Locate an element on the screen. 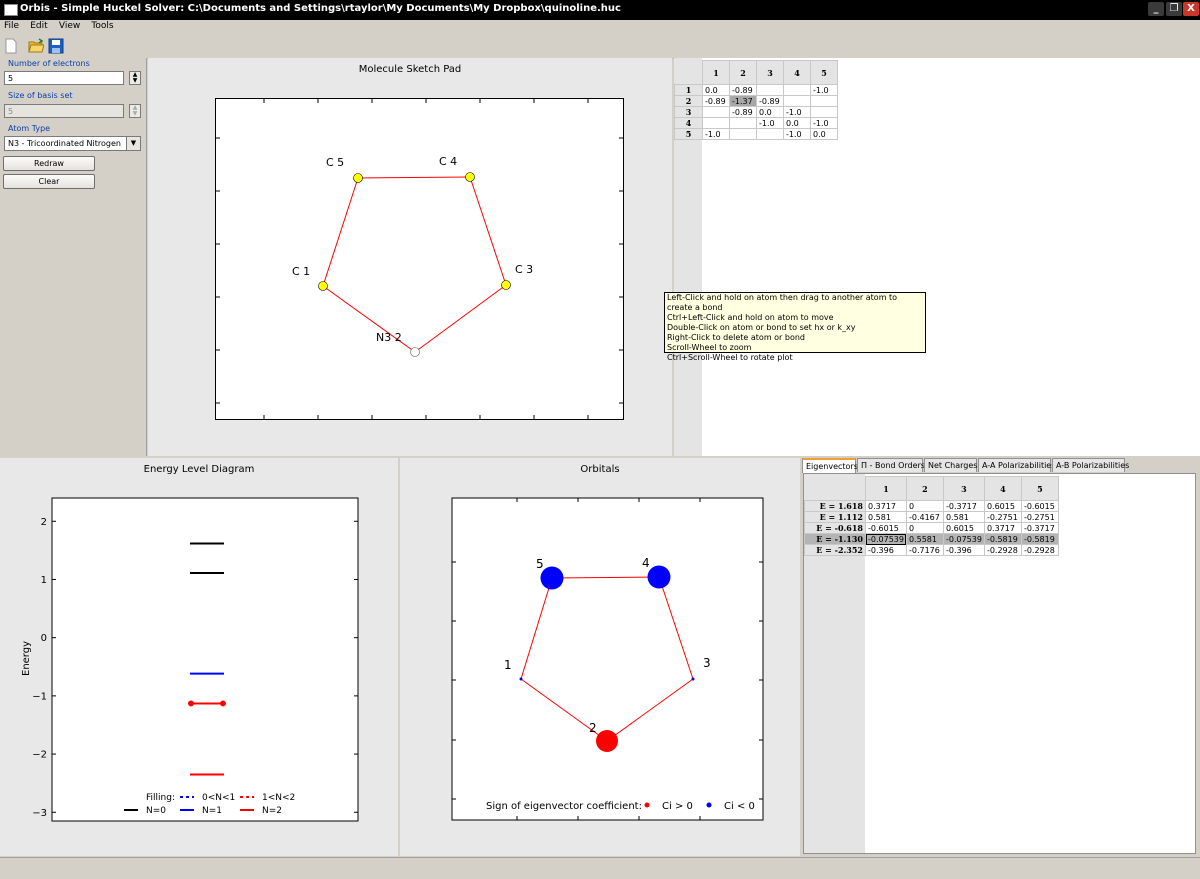  molecule-bonds is located at coordinates (414, 264).